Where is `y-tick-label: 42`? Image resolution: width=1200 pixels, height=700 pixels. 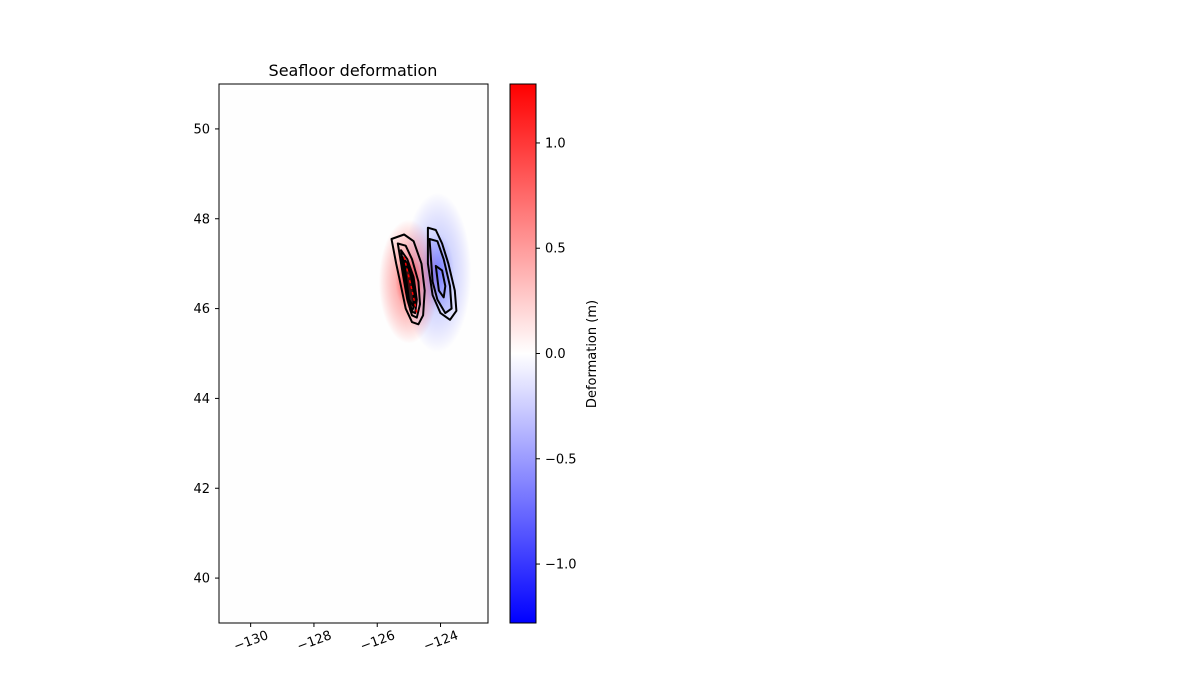 y-tick-label: 42 is located at coordinates (201, 489).